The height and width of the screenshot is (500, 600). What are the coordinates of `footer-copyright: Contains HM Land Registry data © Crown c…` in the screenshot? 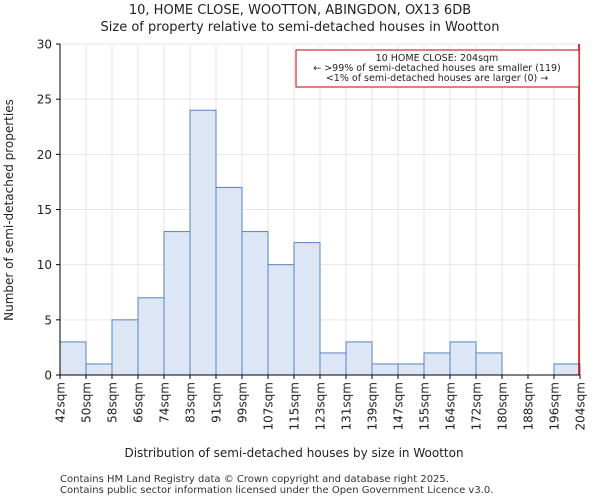 It's located at (254, 479).